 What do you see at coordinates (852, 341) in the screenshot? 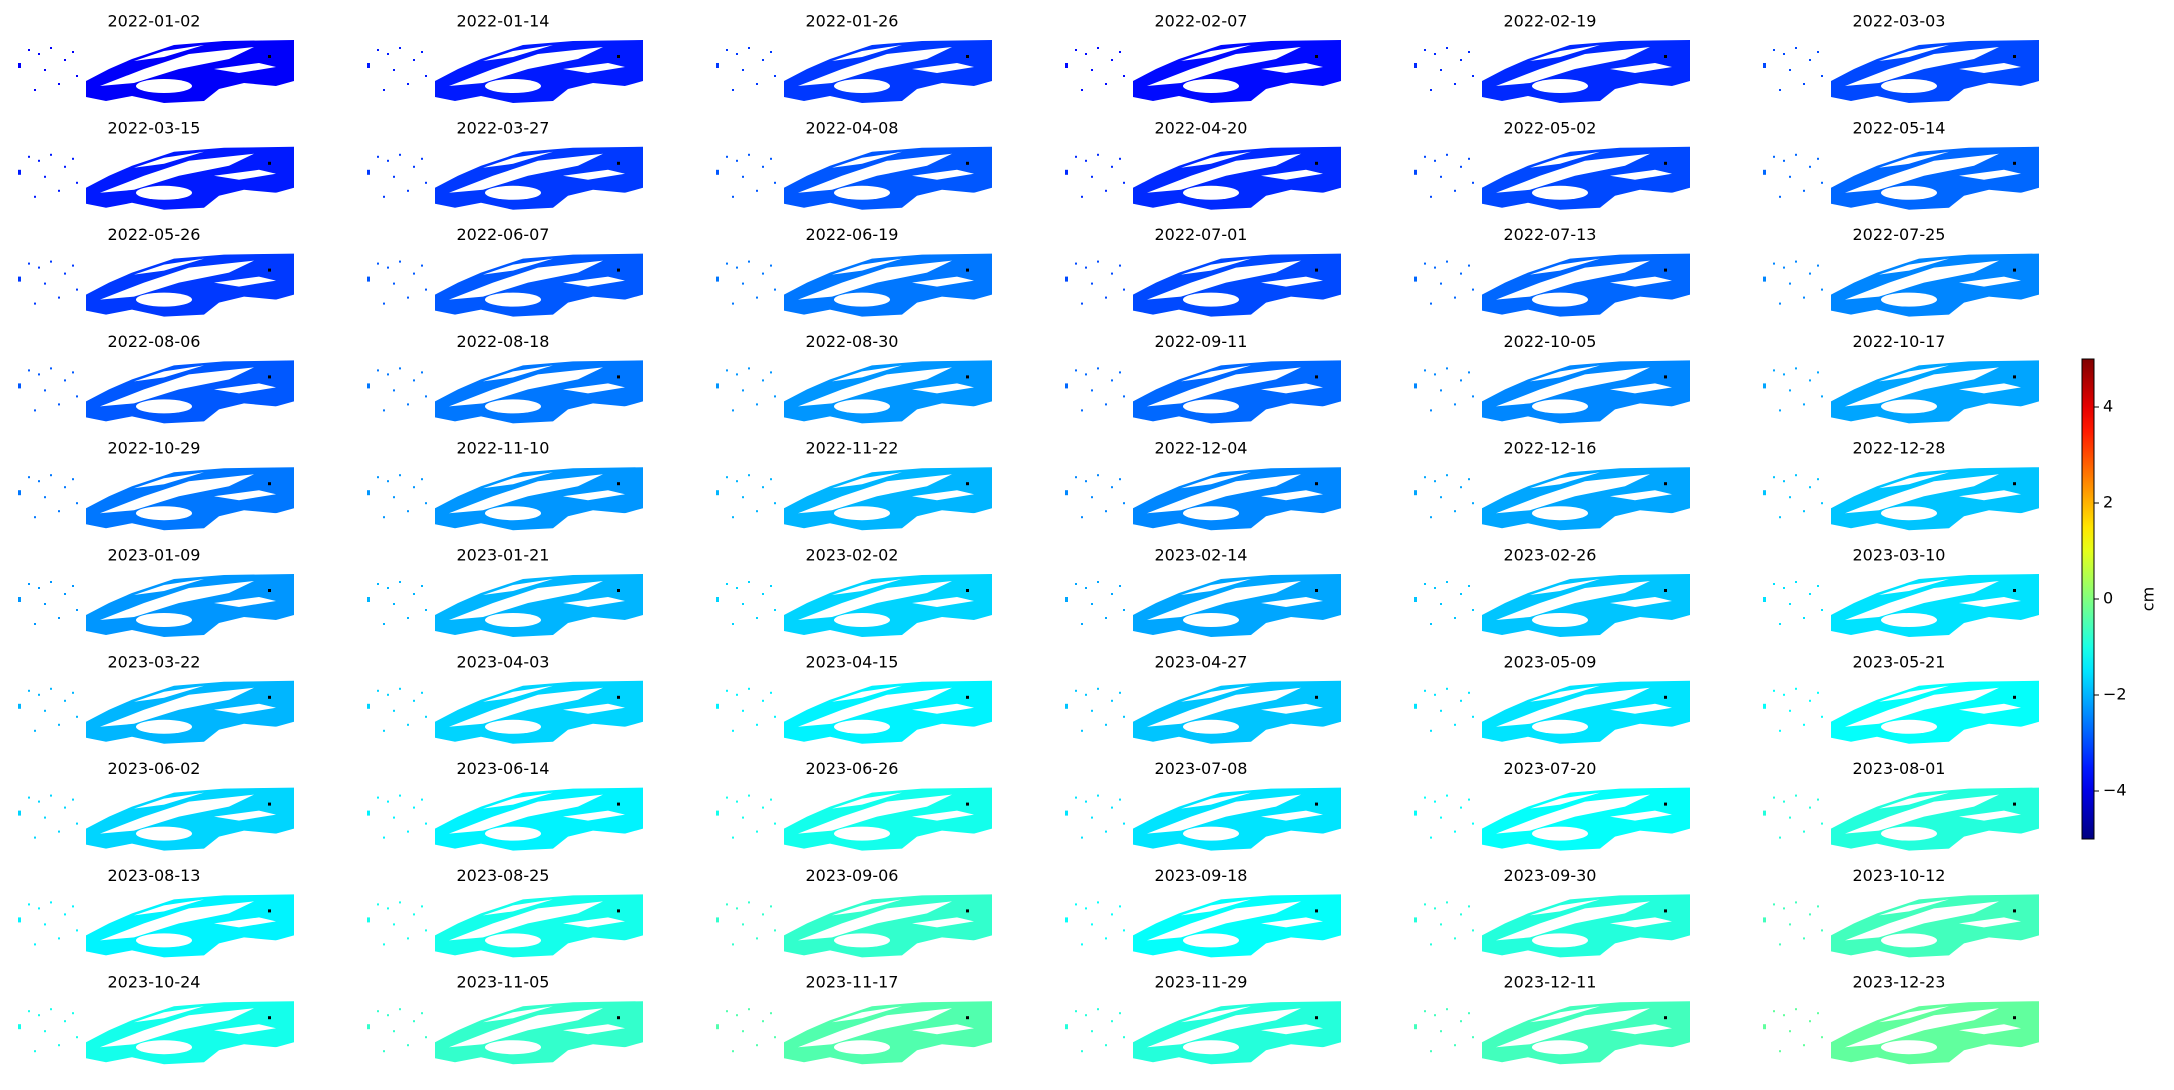
I see `panel-title: 2022-08-30` at bounding box center [852, 341].